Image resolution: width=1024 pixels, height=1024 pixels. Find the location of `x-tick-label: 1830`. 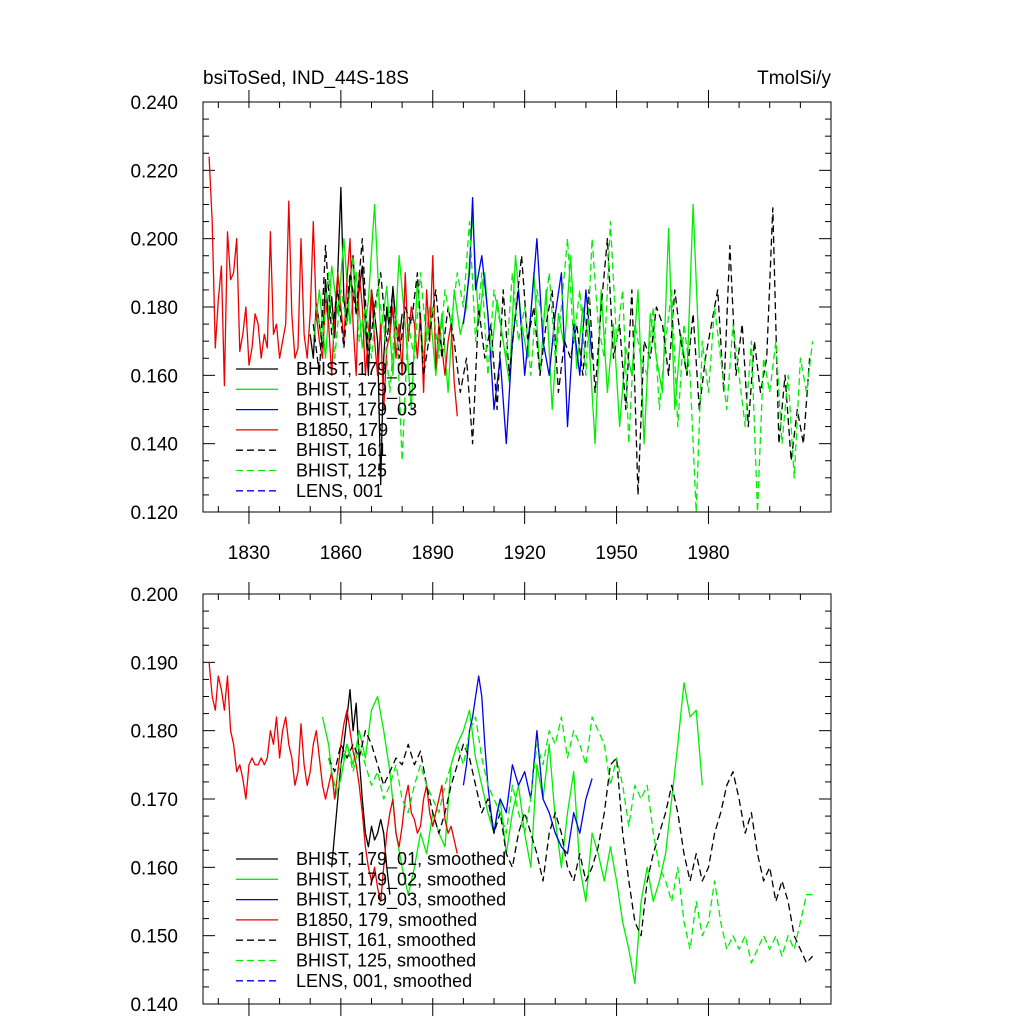

x-tick-label: 1830 is located at coordinates (249, 553).